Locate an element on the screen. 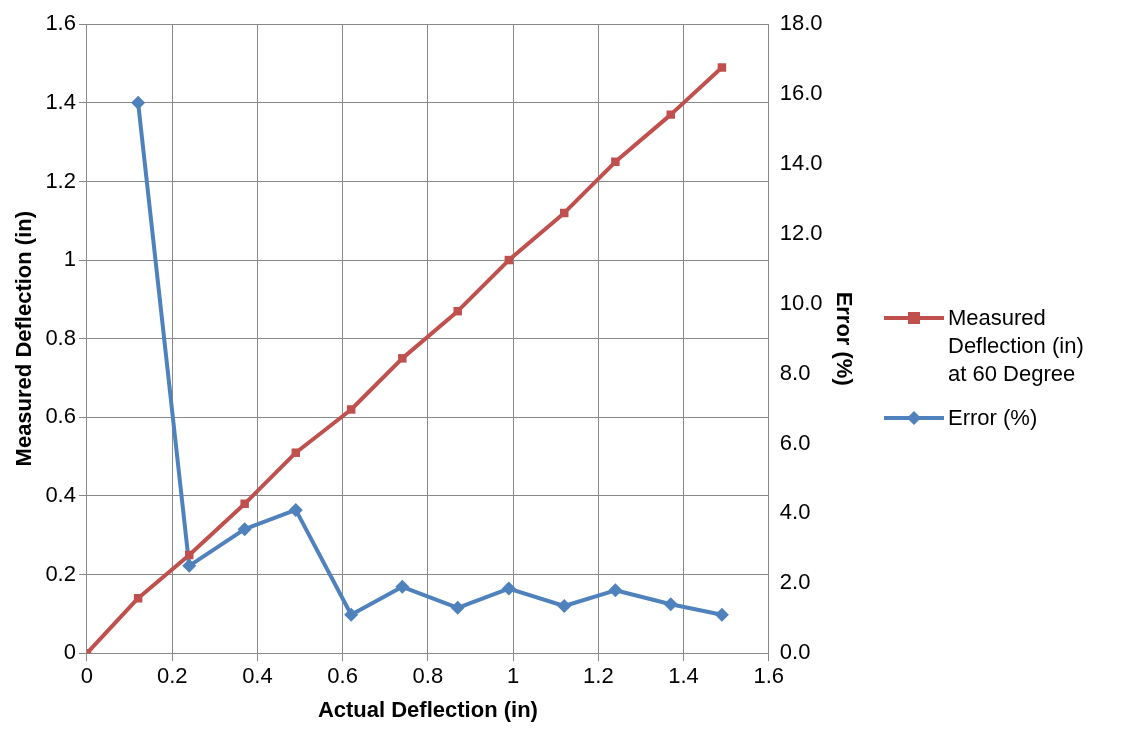  y2-tick-label: 16.0 is located at coordinates (801, 93).